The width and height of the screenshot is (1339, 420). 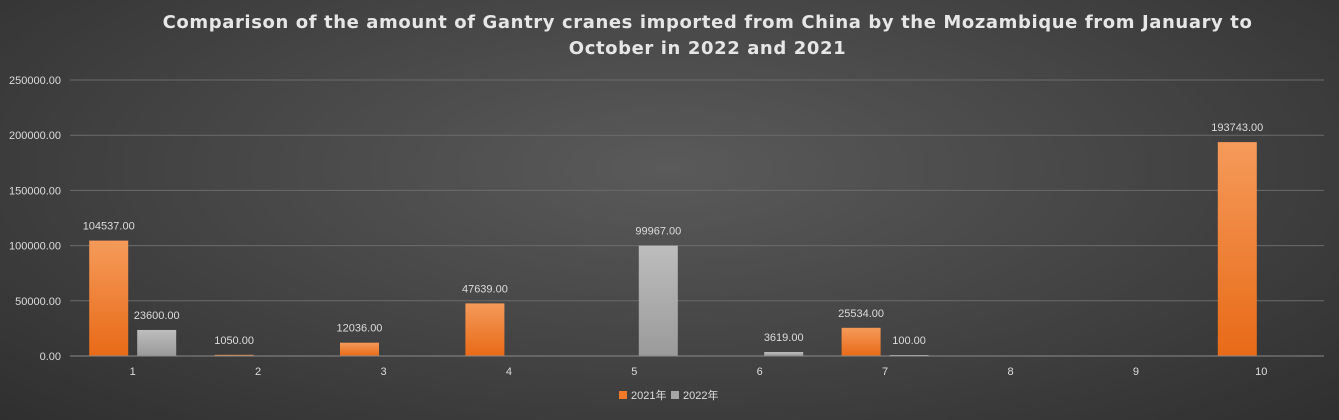 I want to click on x-tick-label: 1, so click(x=133, y=372).